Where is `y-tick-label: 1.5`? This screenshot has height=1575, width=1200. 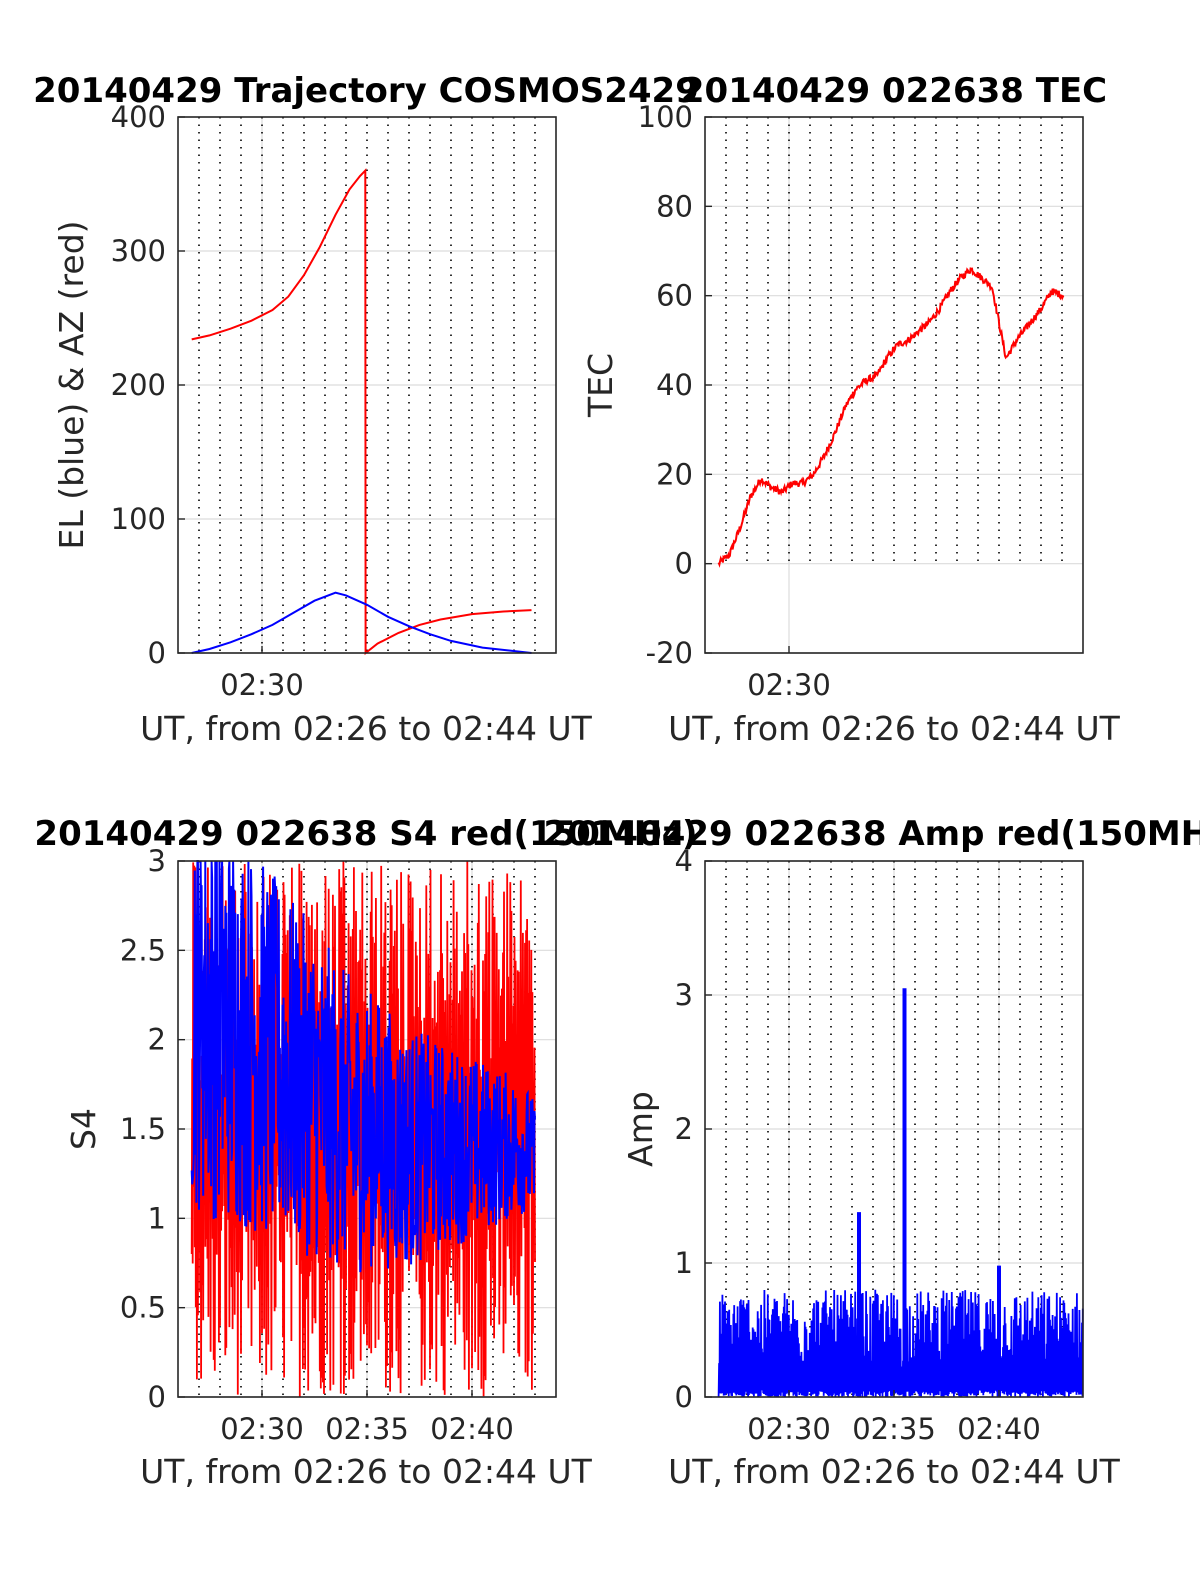
y-tick-label: 1.5 is located at coordinates (143, 1129).